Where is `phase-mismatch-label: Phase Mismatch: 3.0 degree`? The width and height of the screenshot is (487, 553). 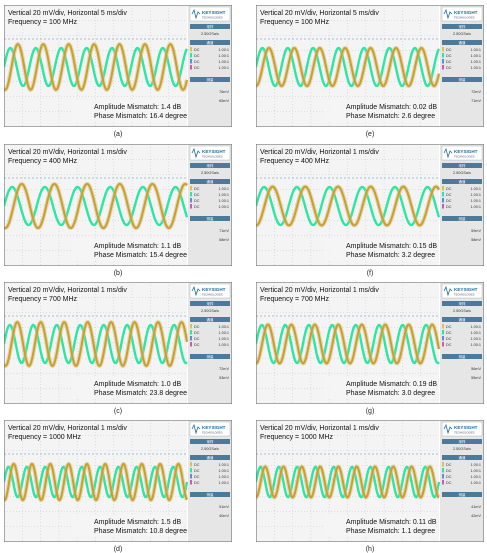
phase-mismatch-label: Phase Mismatch: 3.0 degree is located at coordinates (390, 393).